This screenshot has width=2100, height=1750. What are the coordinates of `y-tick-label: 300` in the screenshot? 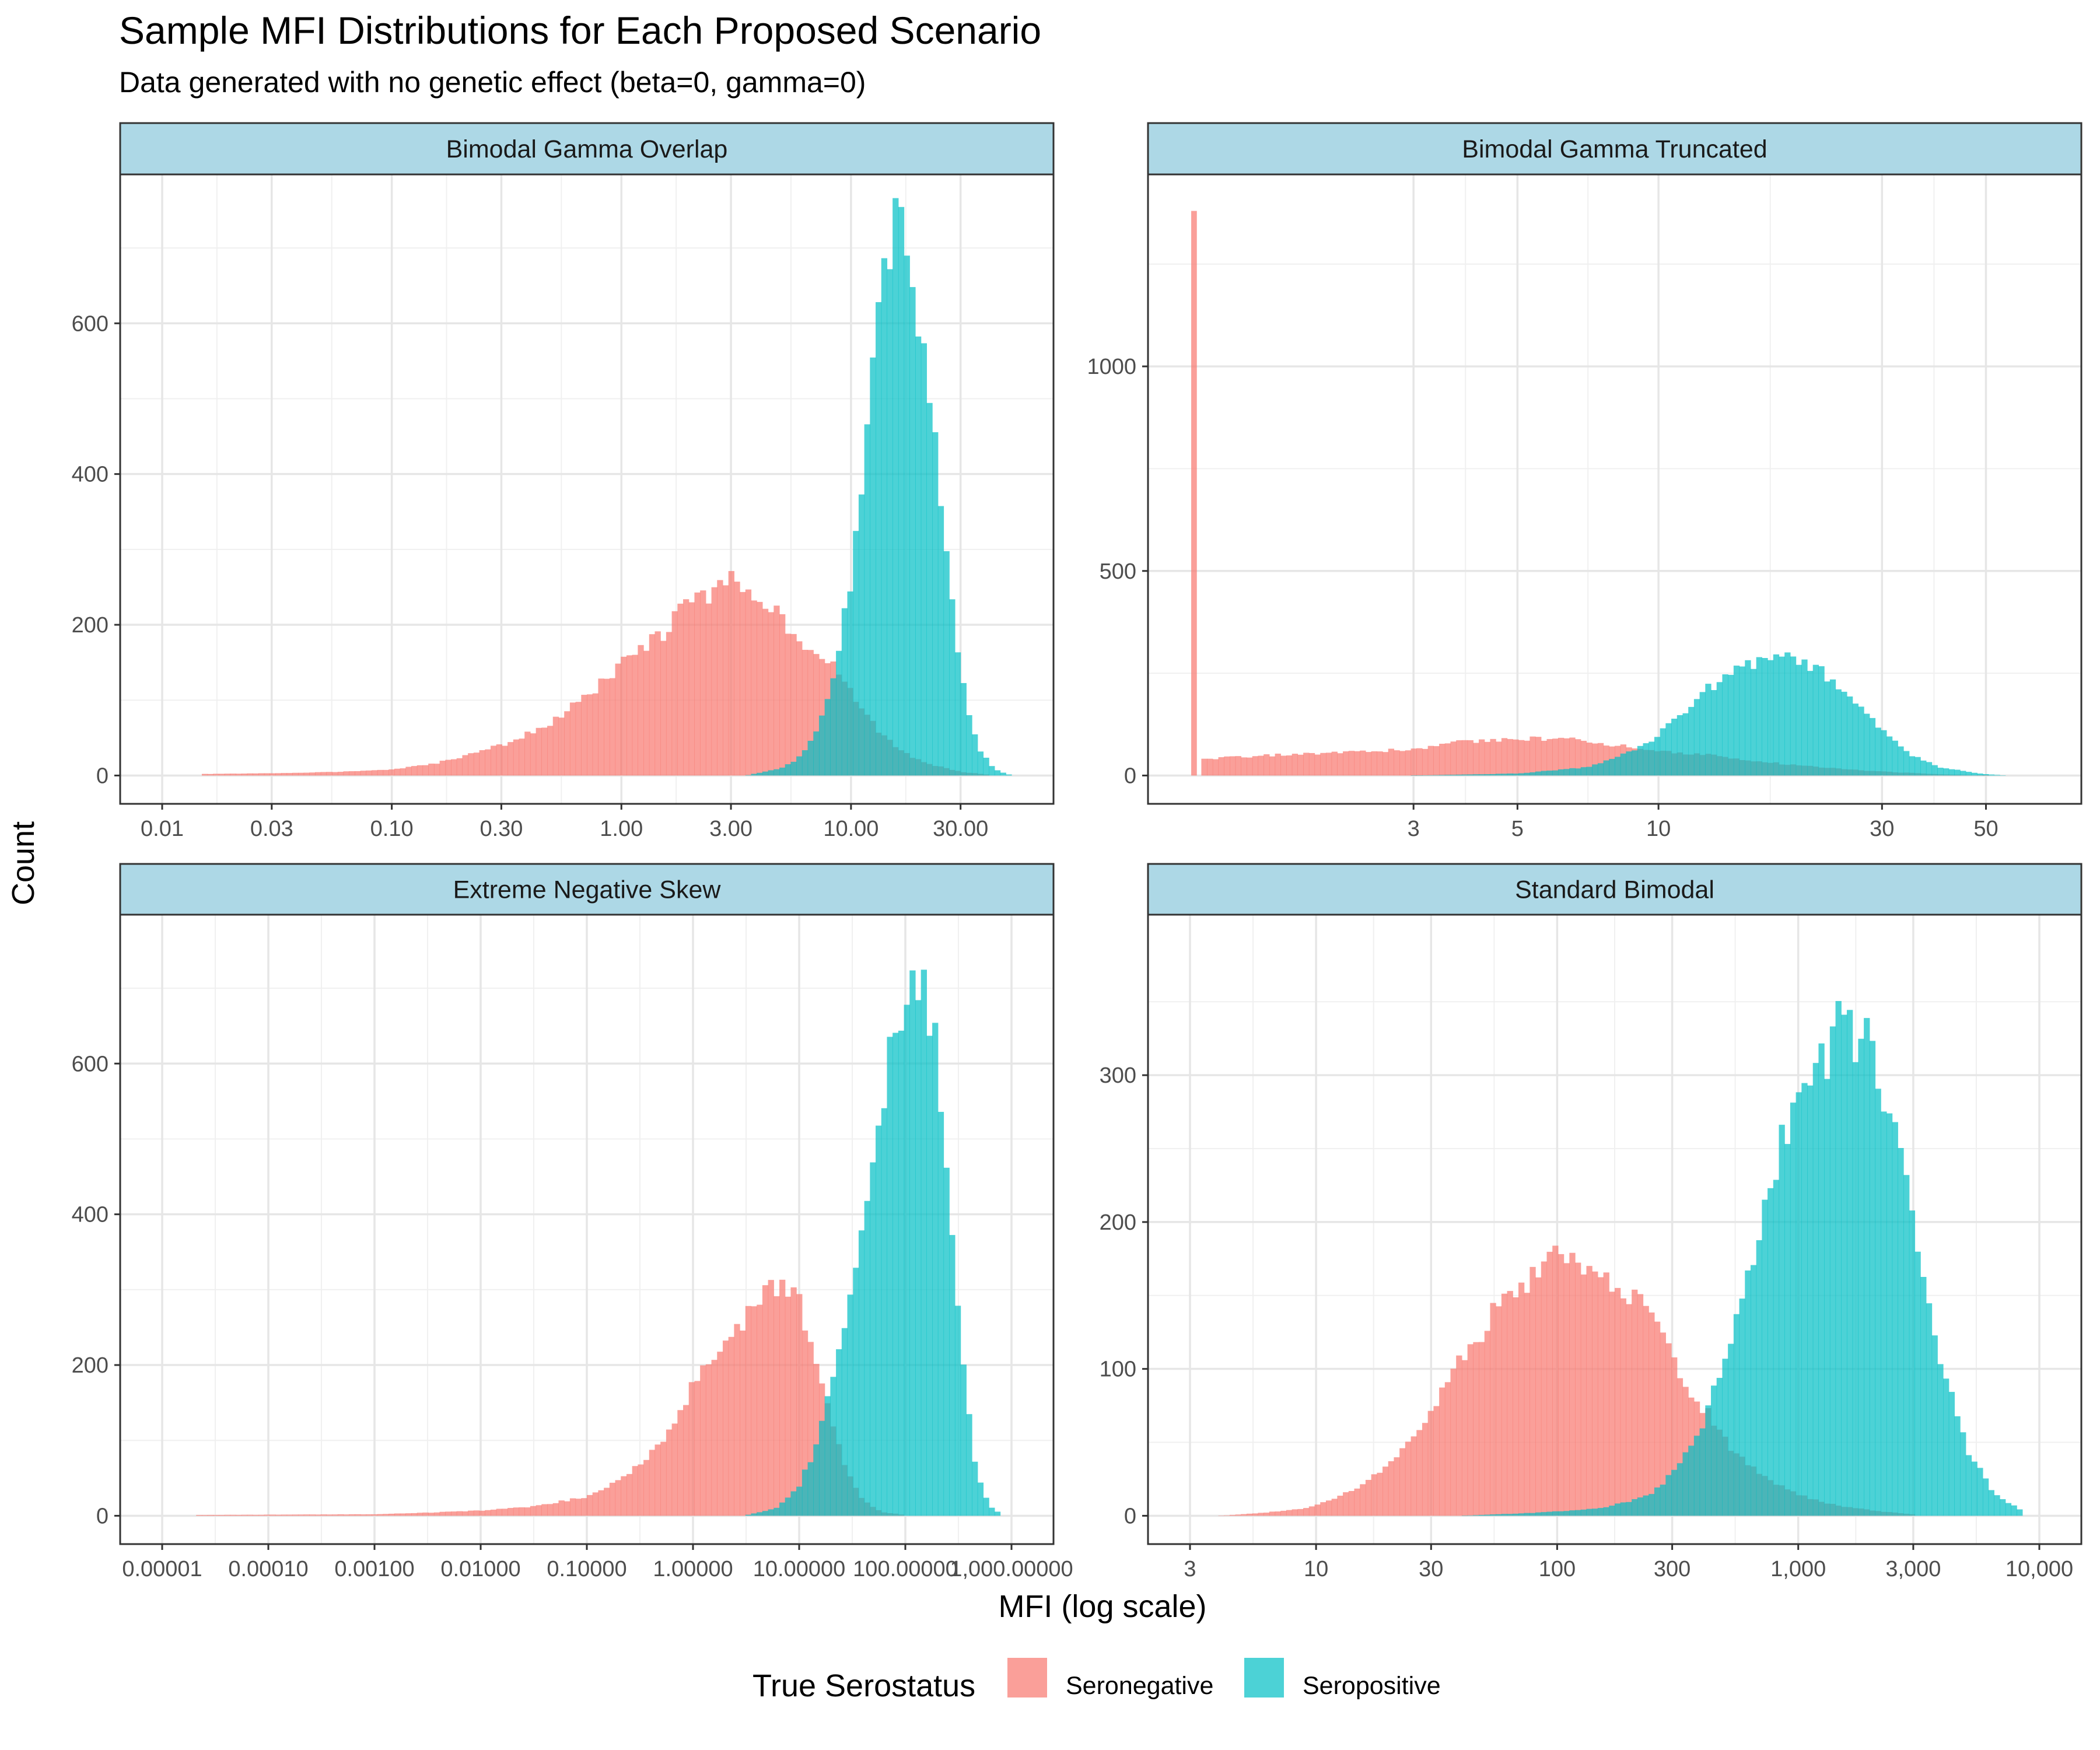 It's located at (1118, 1075).